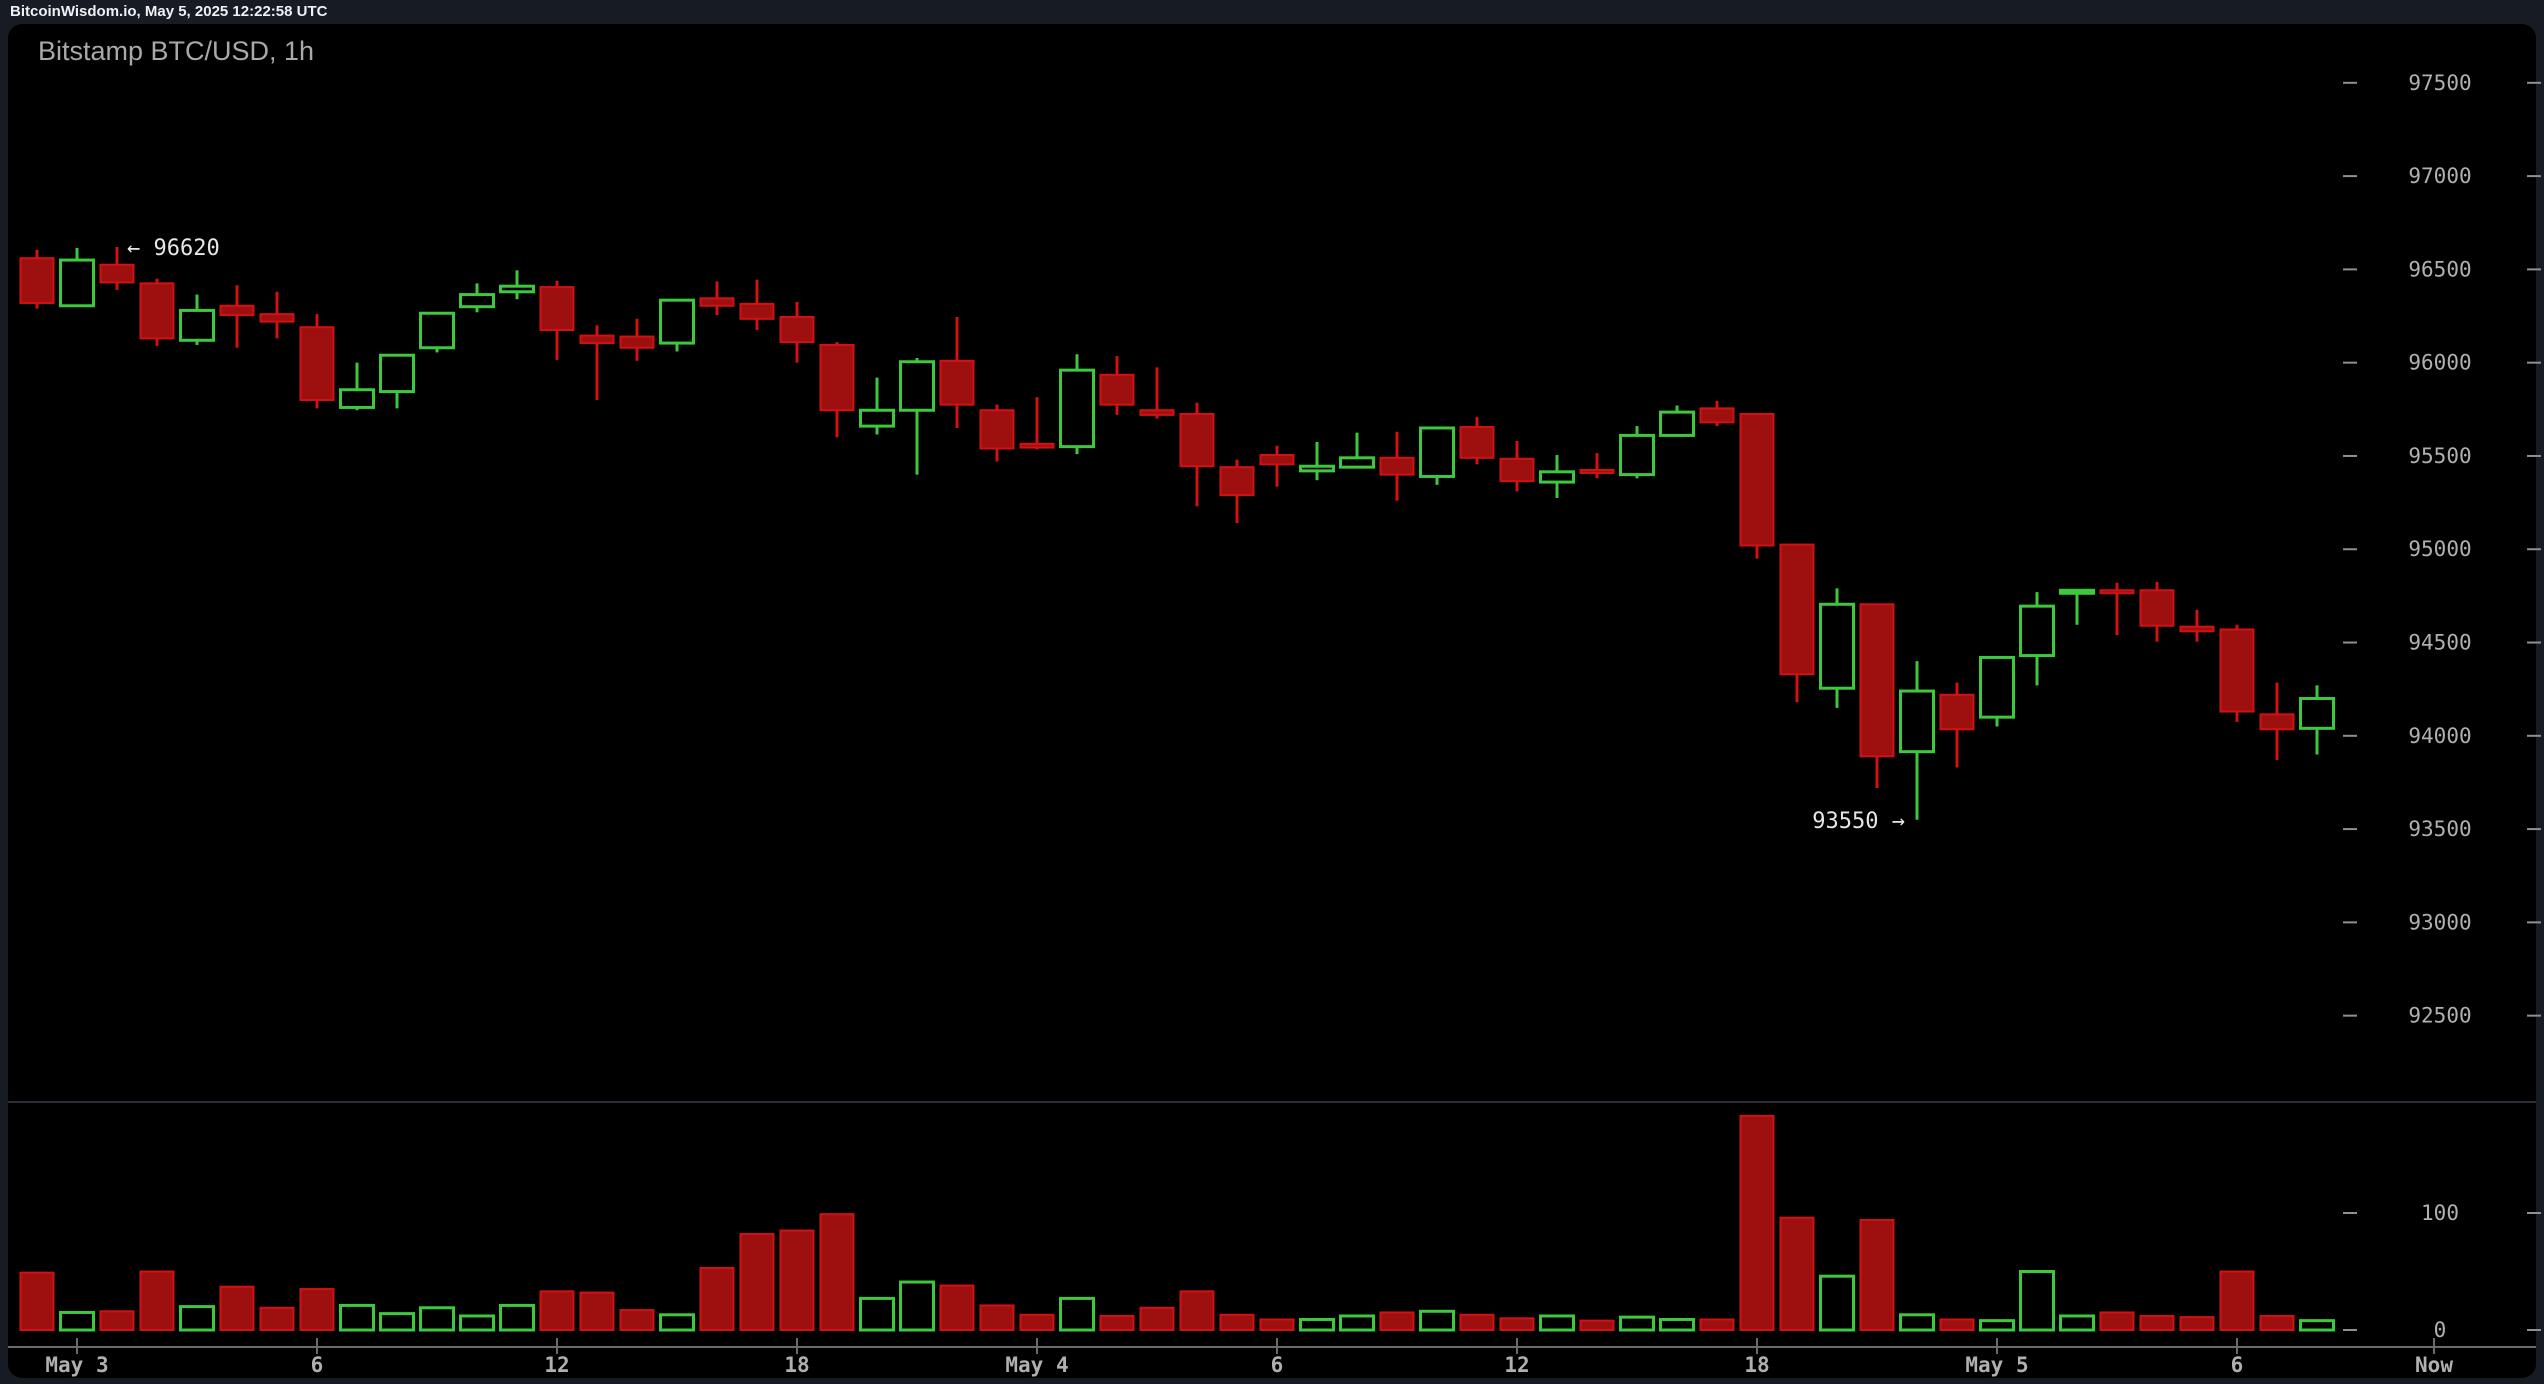 The height and width of the screenshot is (1384, 2544). I want to click on volume-axis-label: 100, so click(2440, 1213).